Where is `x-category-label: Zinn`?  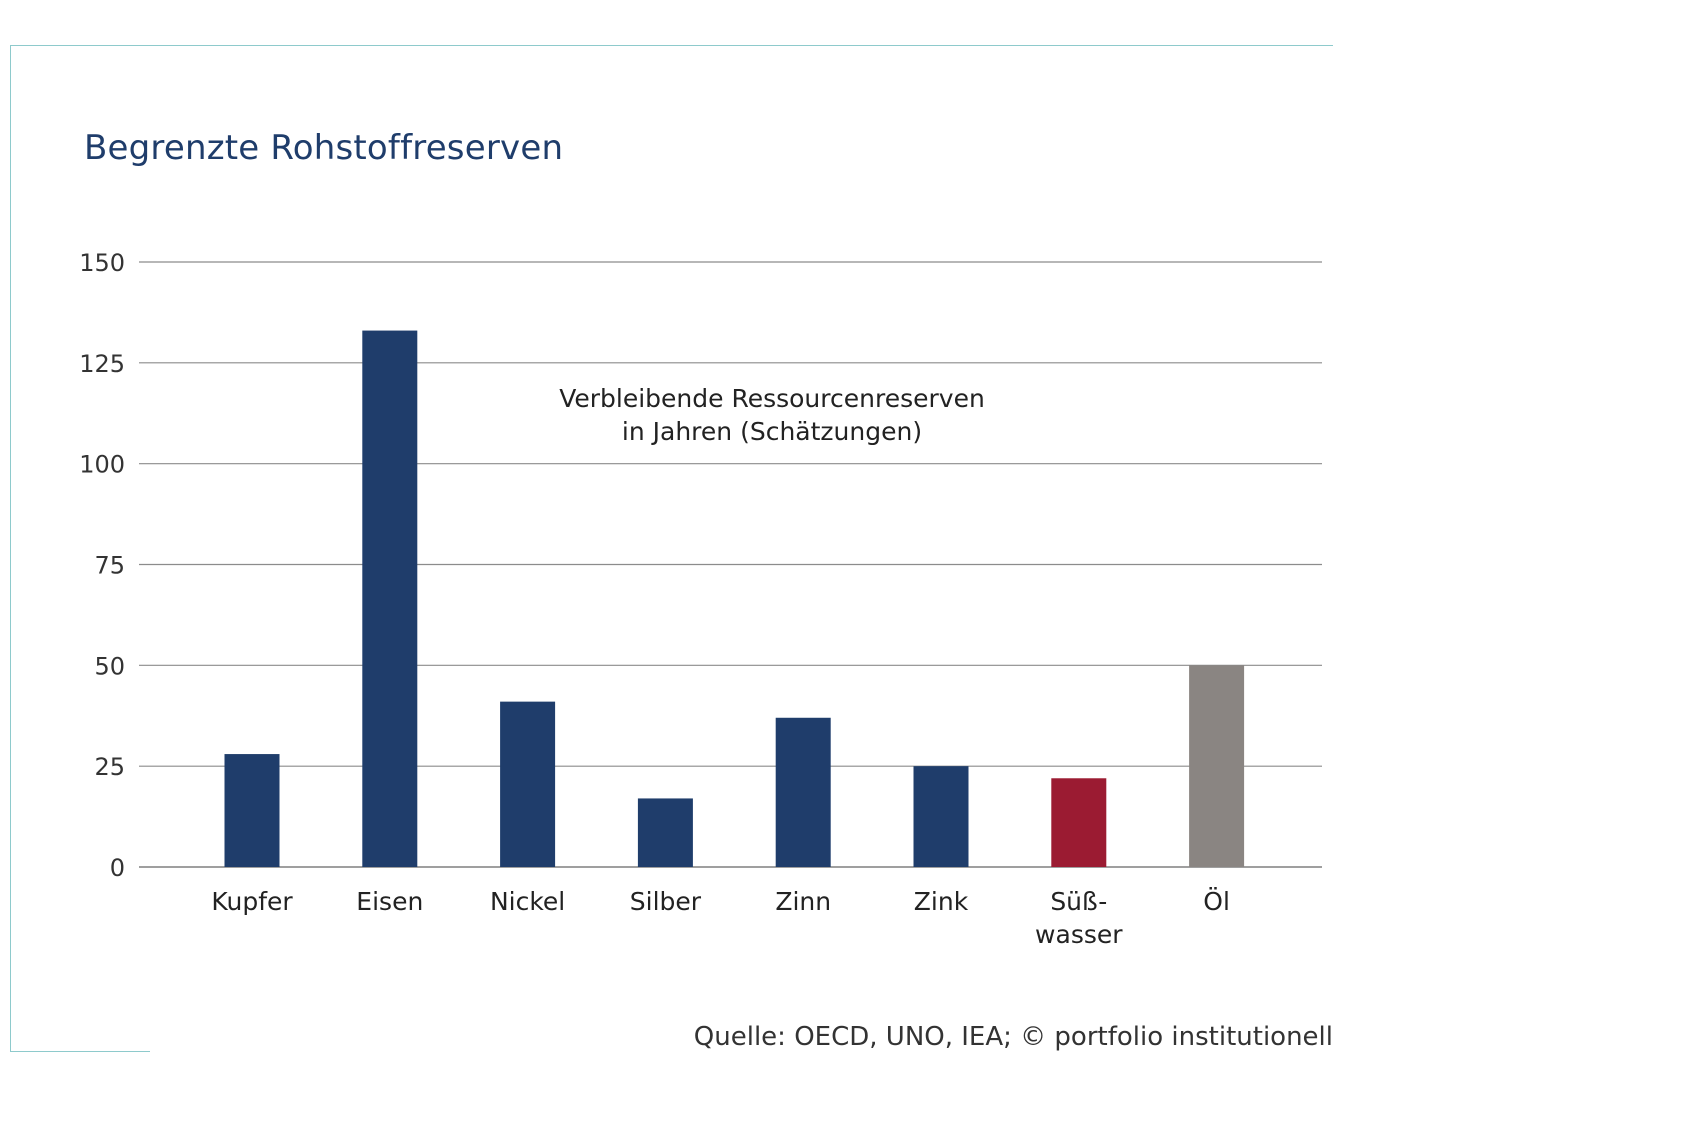
x-category-label: Zinn is located at coordinates (803, 901).